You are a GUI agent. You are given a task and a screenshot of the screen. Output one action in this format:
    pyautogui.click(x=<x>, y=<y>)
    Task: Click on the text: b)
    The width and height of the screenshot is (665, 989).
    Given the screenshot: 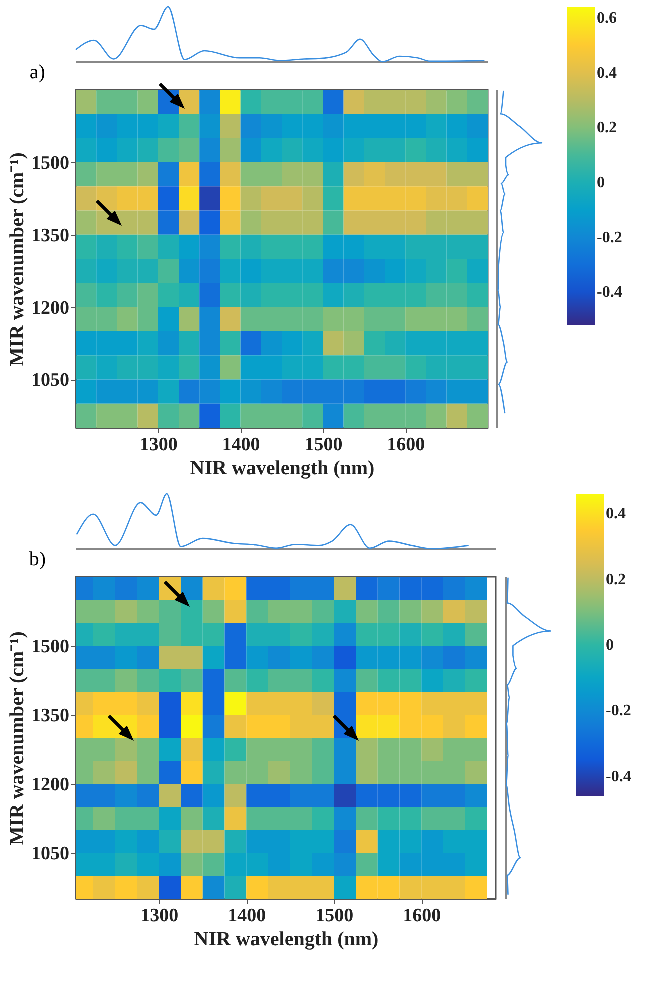 What is the action you would take?
    pyautogui.click(x=37, y=559)
    